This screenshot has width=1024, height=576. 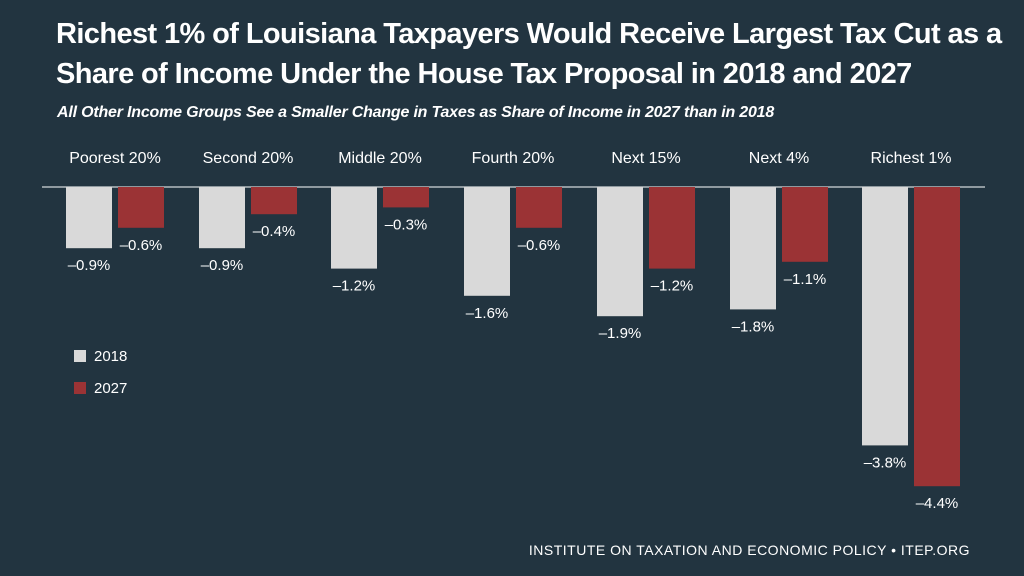 I want to click on category-label: Second 20%, so click(x=248, y=158).